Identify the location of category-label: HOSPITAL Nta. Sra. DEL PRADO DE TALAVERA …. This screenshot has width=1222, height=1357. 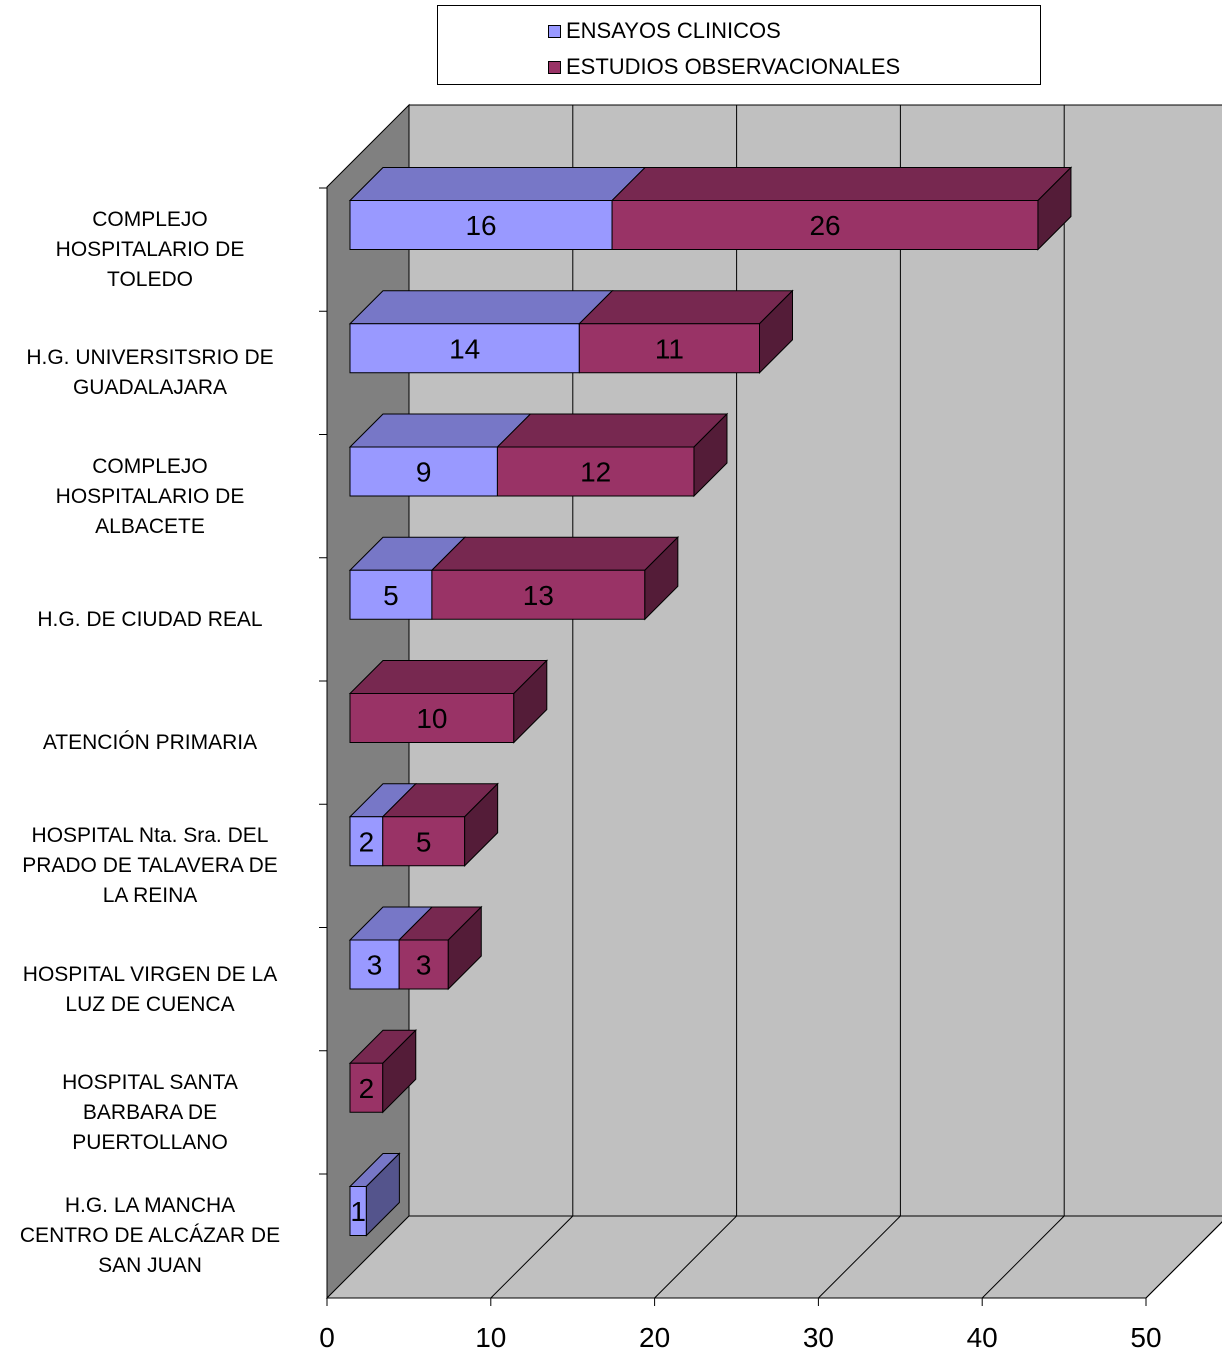
(152, 866).